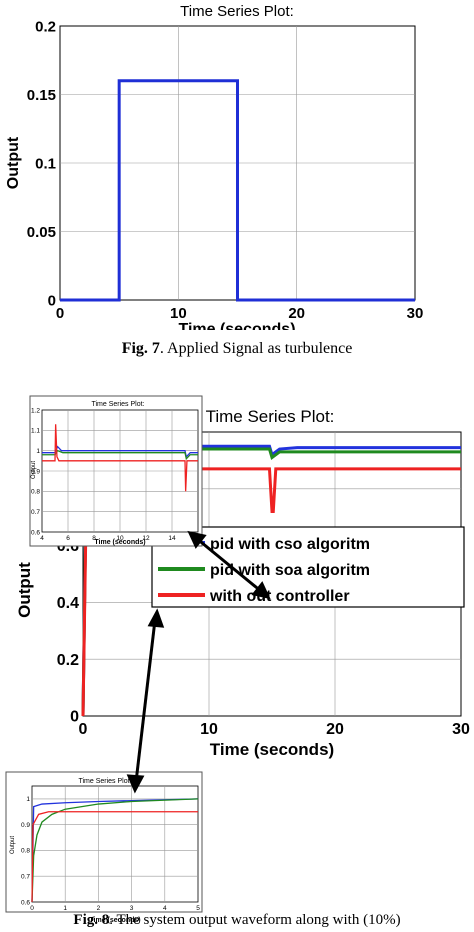 This screenshot has height=932, width=474. I want to click on fig7-title: Time Series Plot:, so click(237, 11).